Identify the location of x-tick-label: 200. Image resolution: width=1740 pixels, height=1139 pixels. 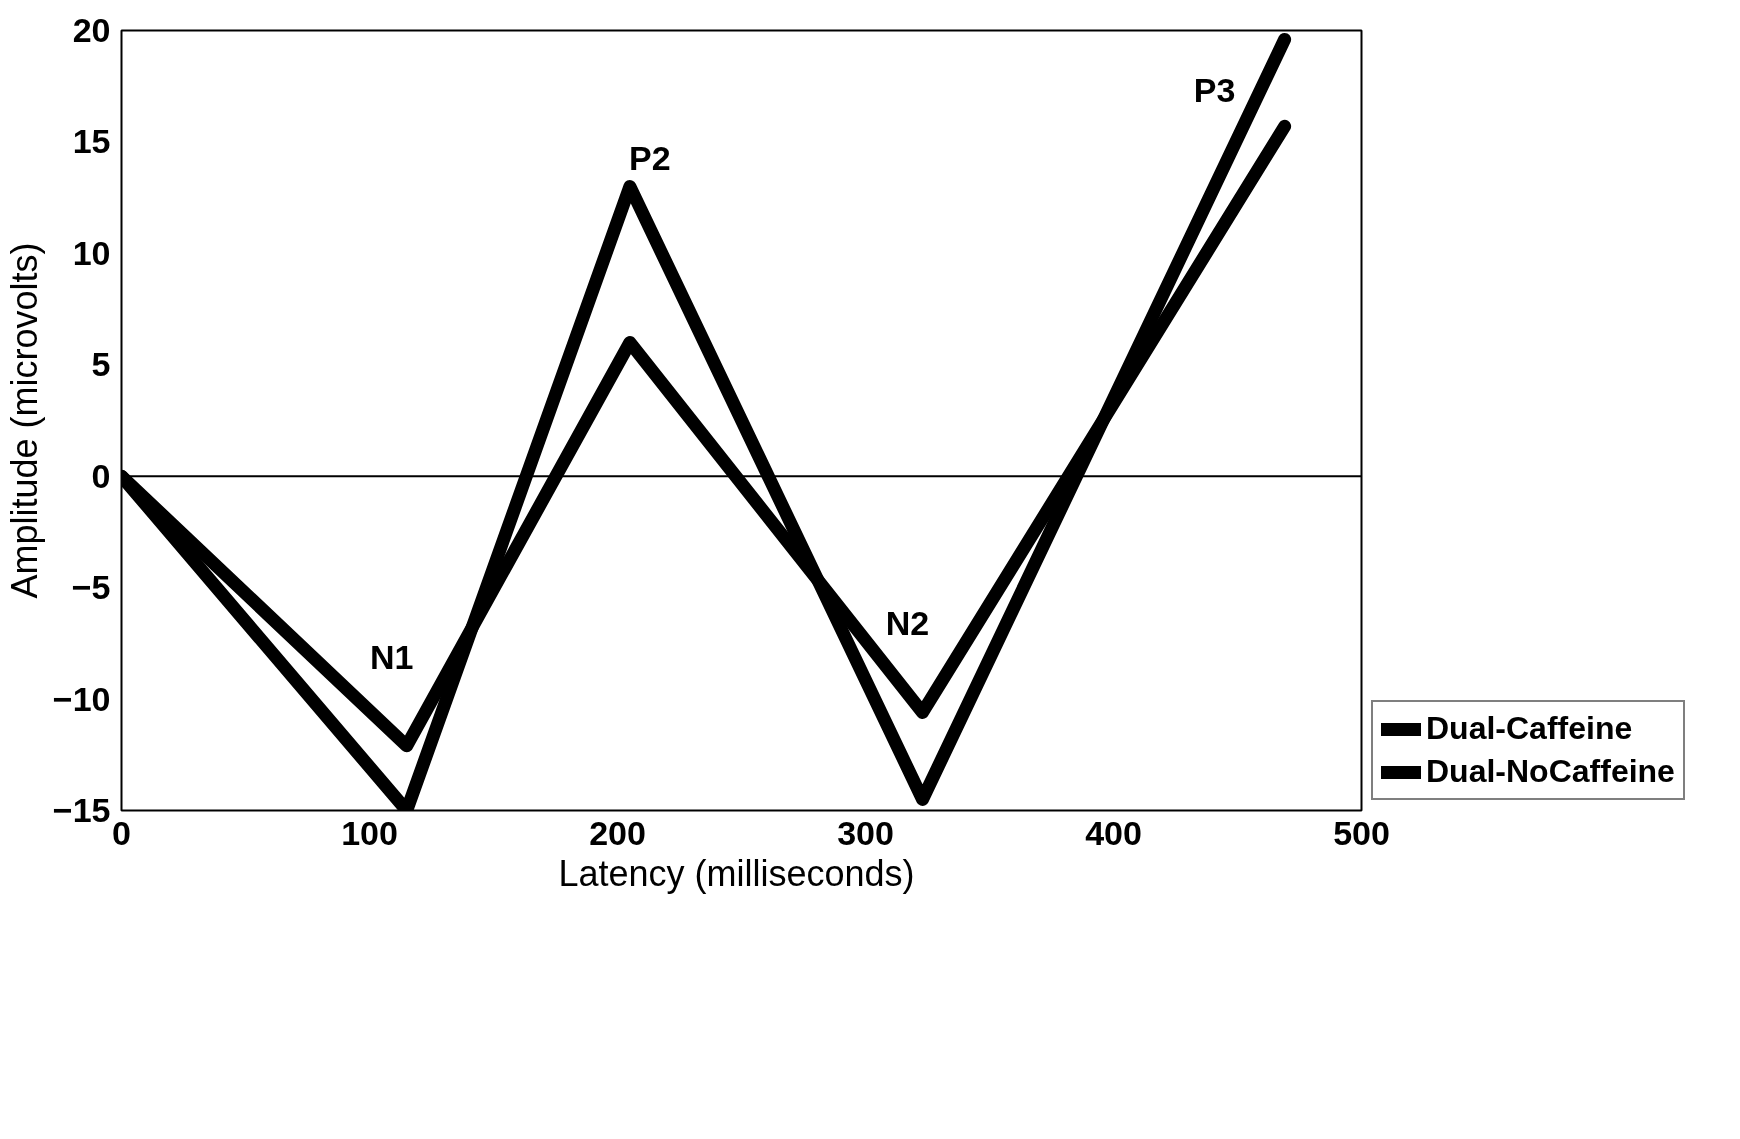
(617, 832).